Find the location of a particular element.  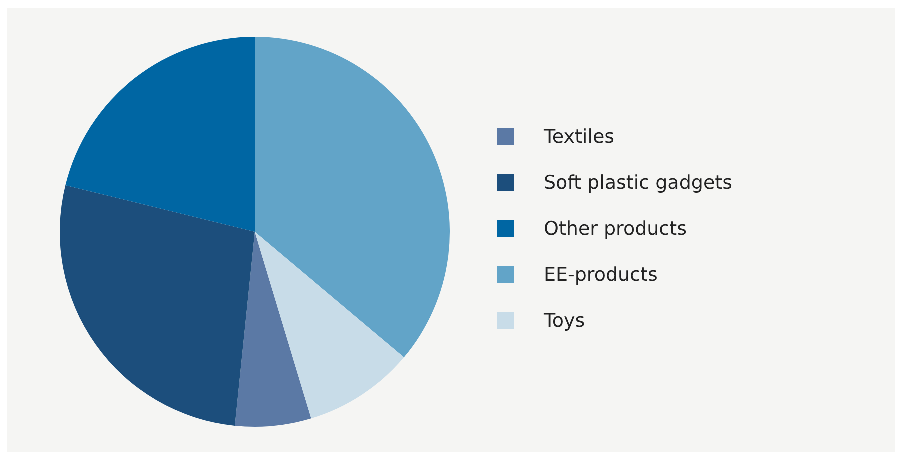

legend-label: Textiles is located at coordinates (579, 137).